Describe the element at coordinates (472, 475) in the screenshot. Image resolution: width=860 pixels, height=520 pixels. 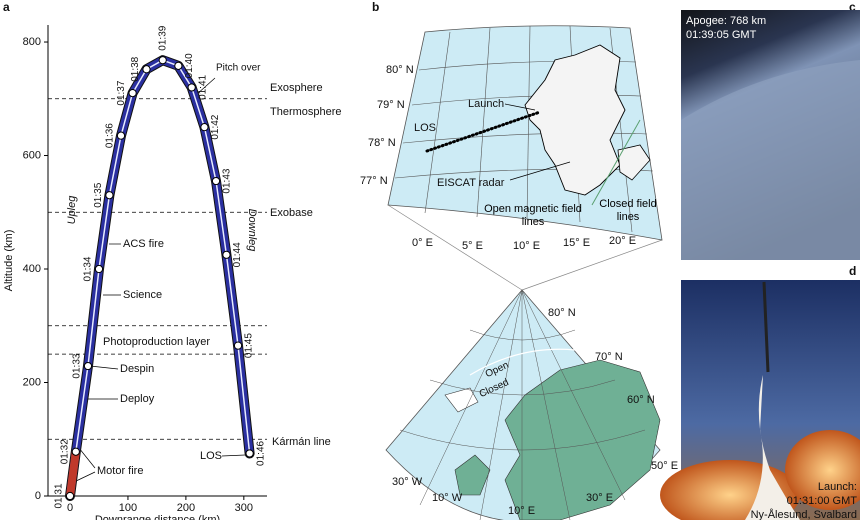
I see `british-isles` at that location.